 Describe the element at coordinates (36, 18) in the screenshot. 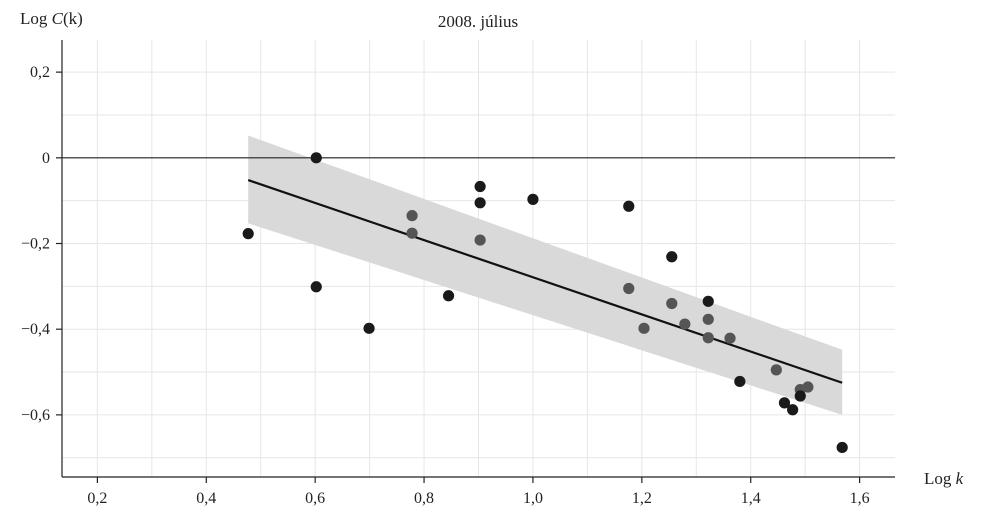

I see `y-axis-label-prefix: Log` at that location.